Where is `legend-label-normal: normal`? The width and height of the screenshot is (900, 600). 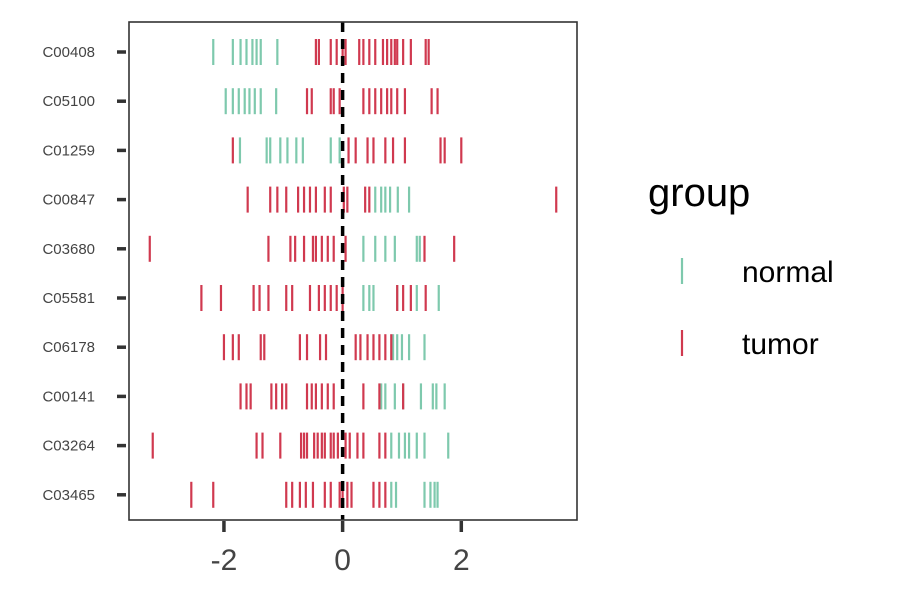 legend-label-normal: normal is located at coordinates (788, 272).